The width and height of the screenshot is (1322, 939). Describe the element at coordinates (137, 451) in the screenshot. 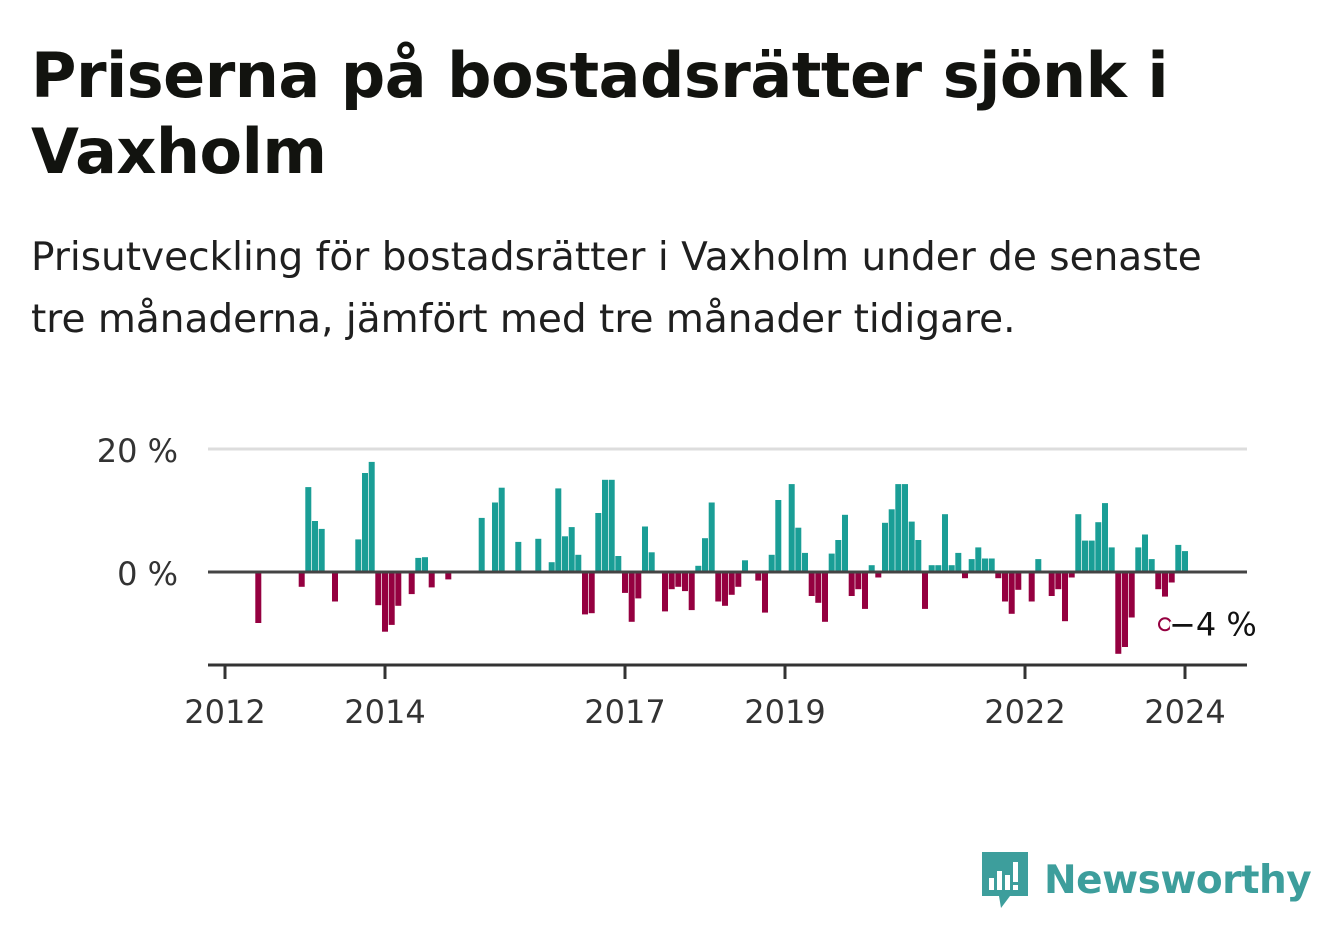

I see `y-tick-label: 20 %` at that location.